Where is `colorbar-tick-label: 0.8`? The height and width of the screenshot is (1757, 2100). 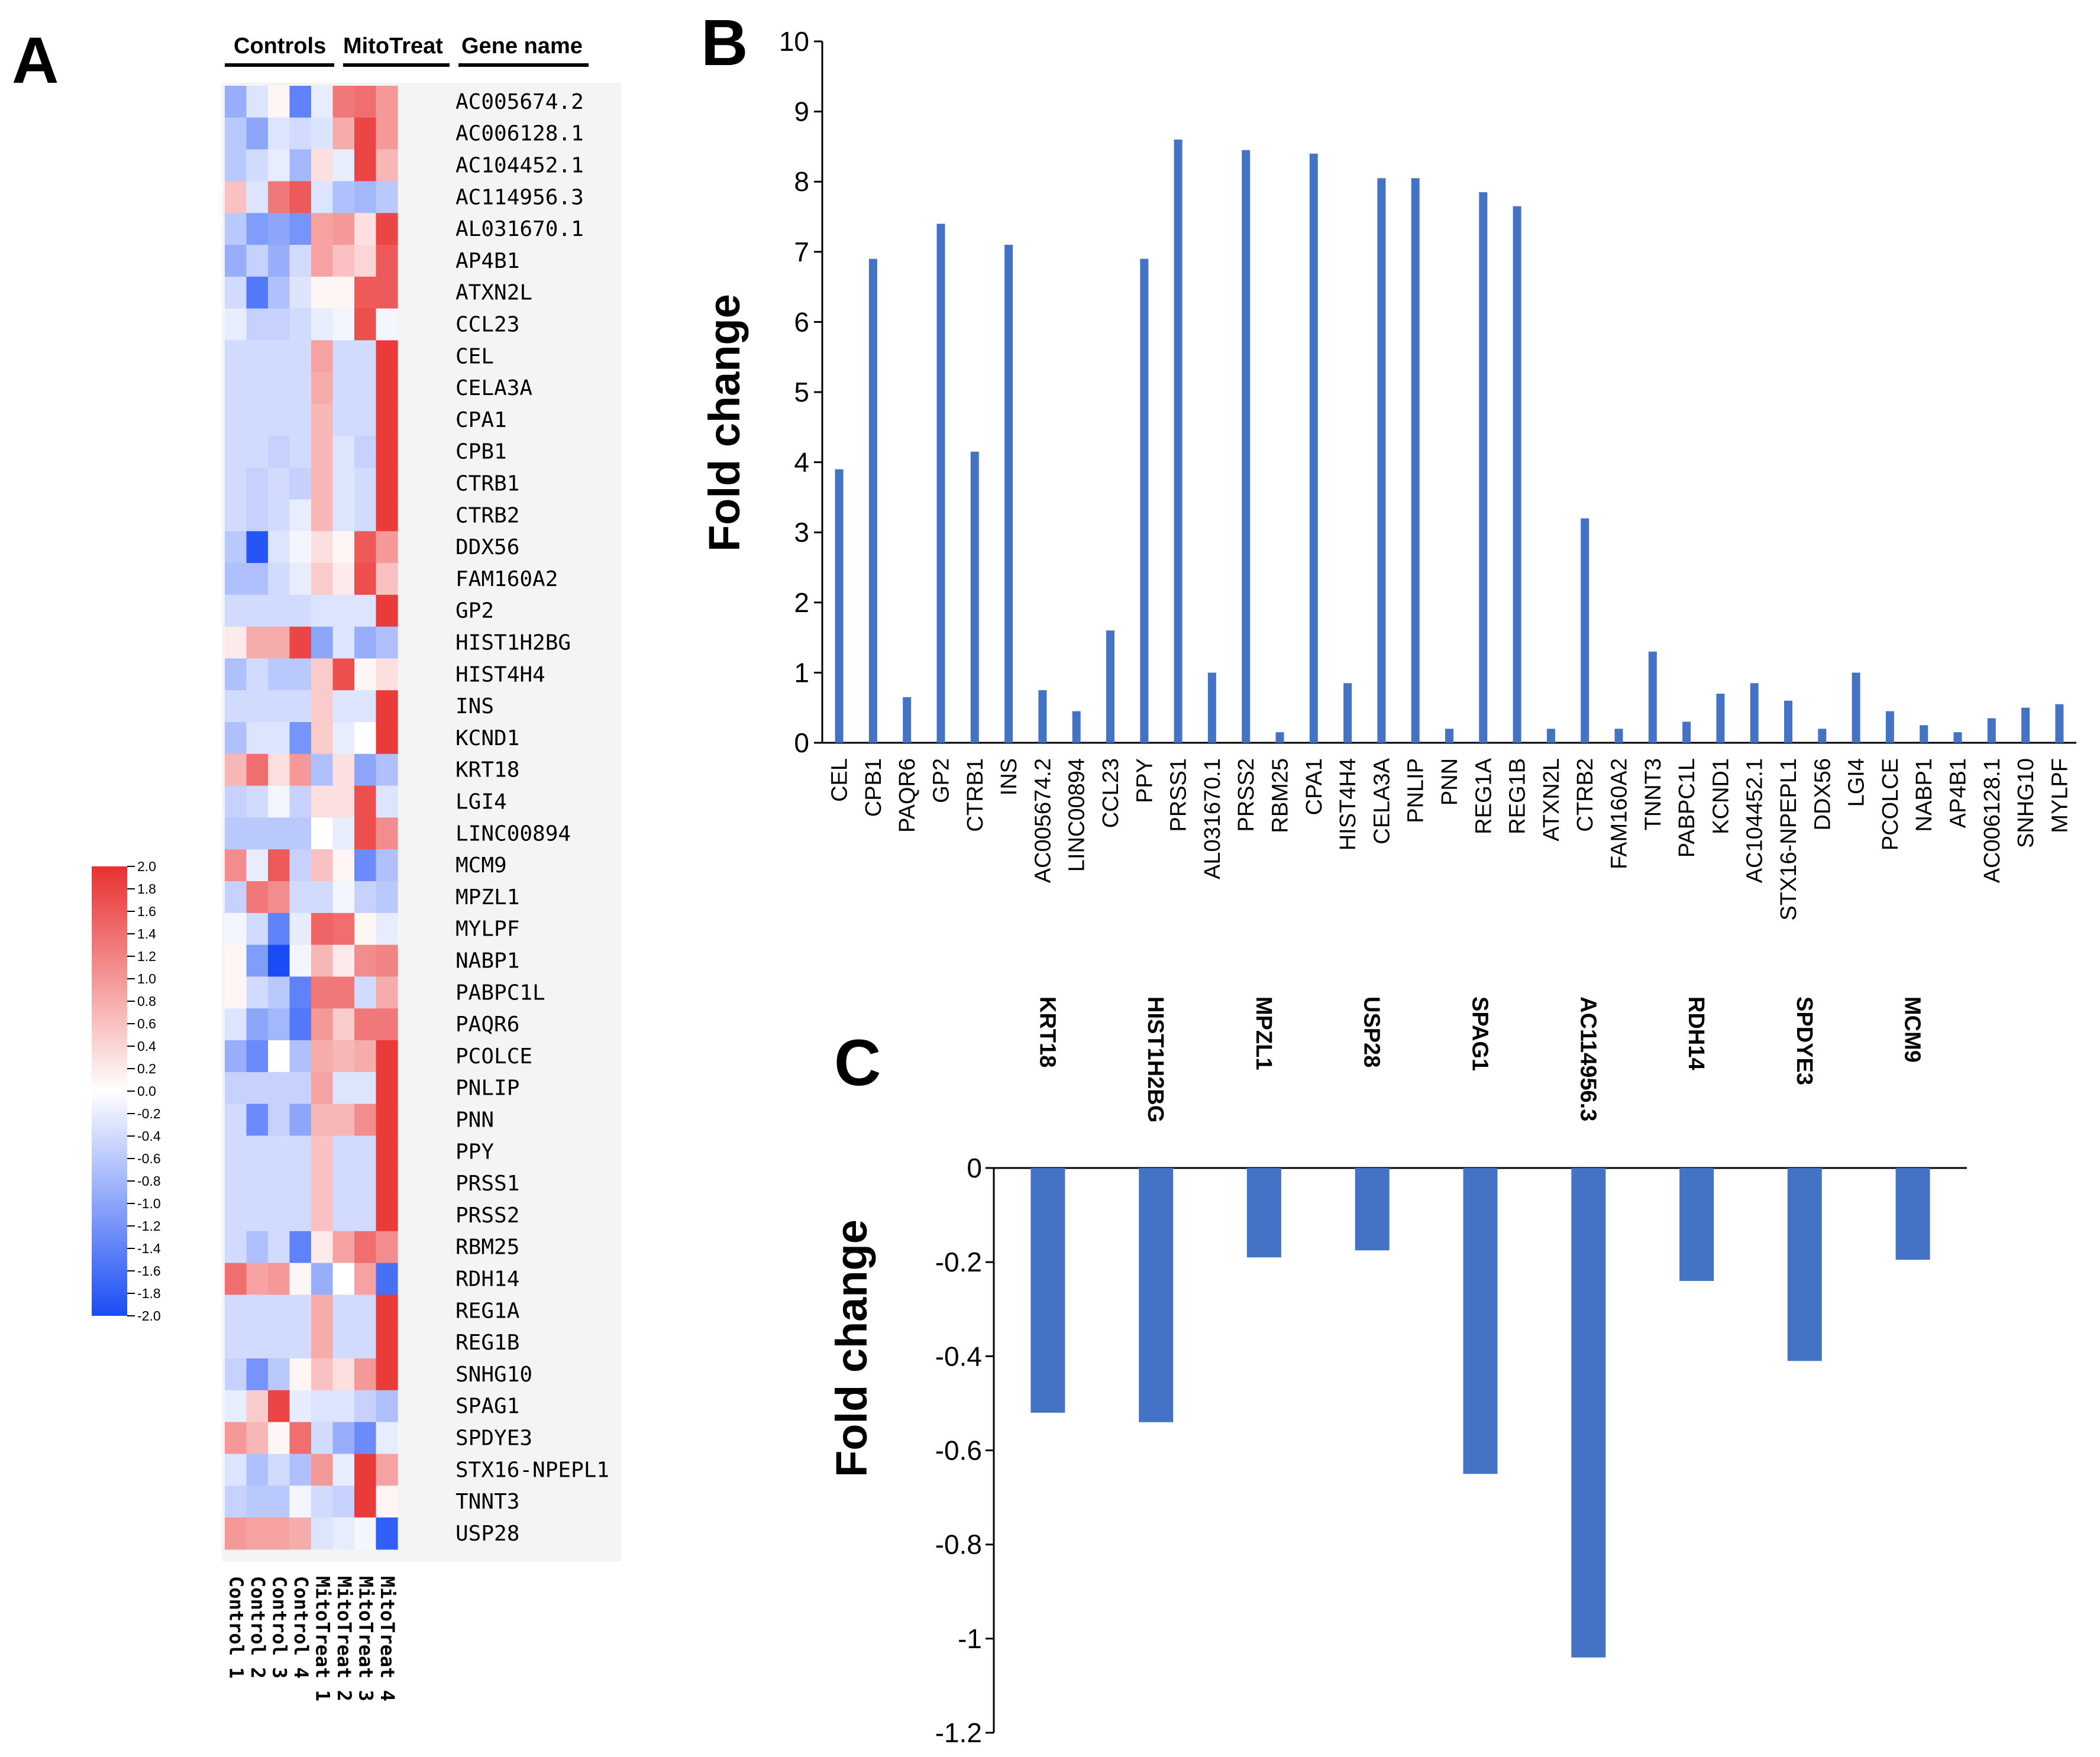
colorbar-tick-label: 0.8 is located at coordinates (146, 1002).